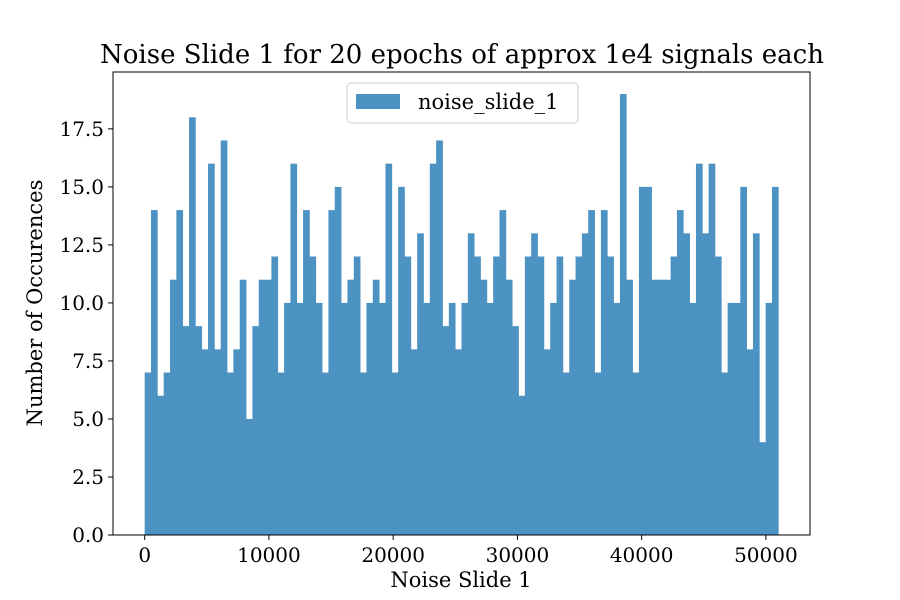 The height and width of the screenshot is (600, 900). I want to click on y-tick-label: 5.0, so click(88, 419).